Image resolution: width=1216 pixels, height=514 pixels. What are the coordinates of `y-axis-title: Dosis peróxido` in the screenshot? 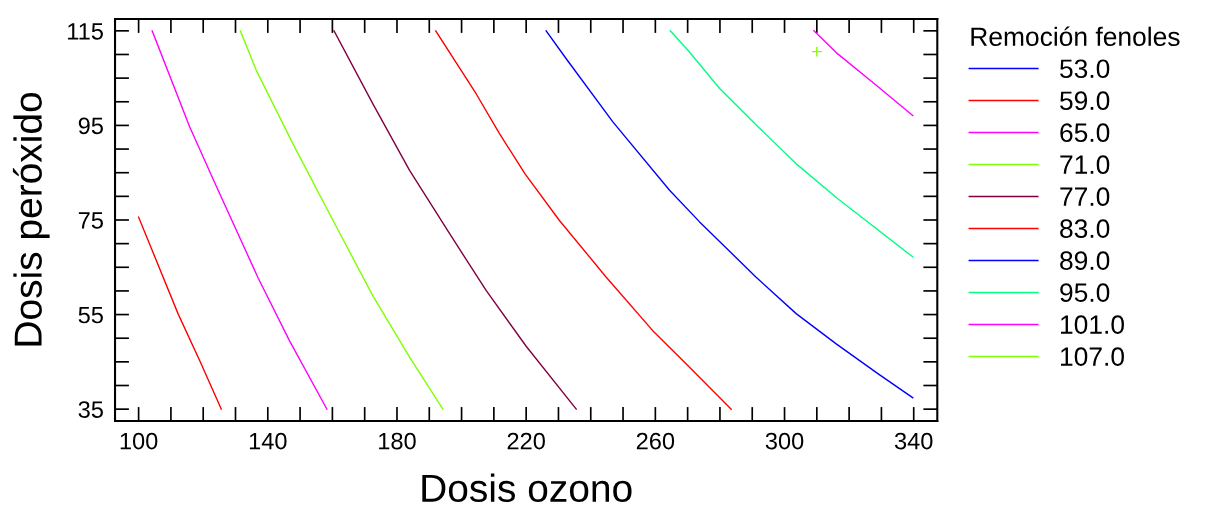 It's located at (31, 219).